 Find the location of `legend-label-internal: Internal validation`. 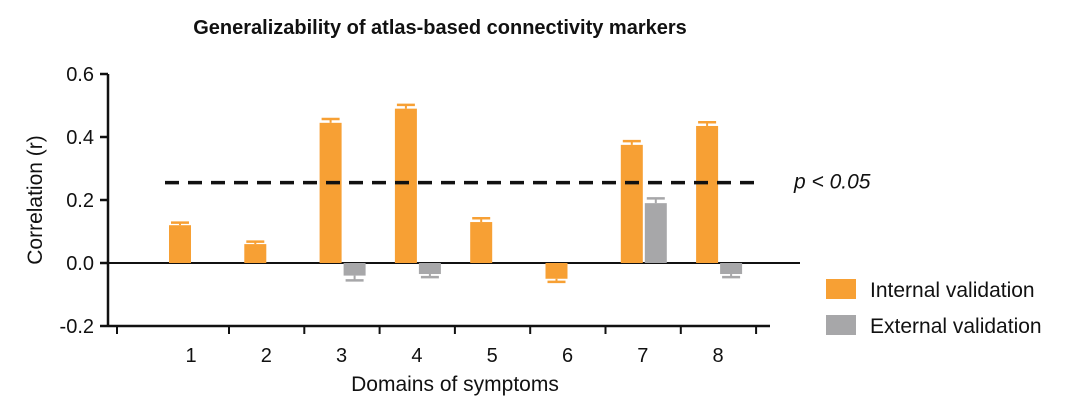

legend-label-internal: Internal validation is located at coordinates (952, 290).